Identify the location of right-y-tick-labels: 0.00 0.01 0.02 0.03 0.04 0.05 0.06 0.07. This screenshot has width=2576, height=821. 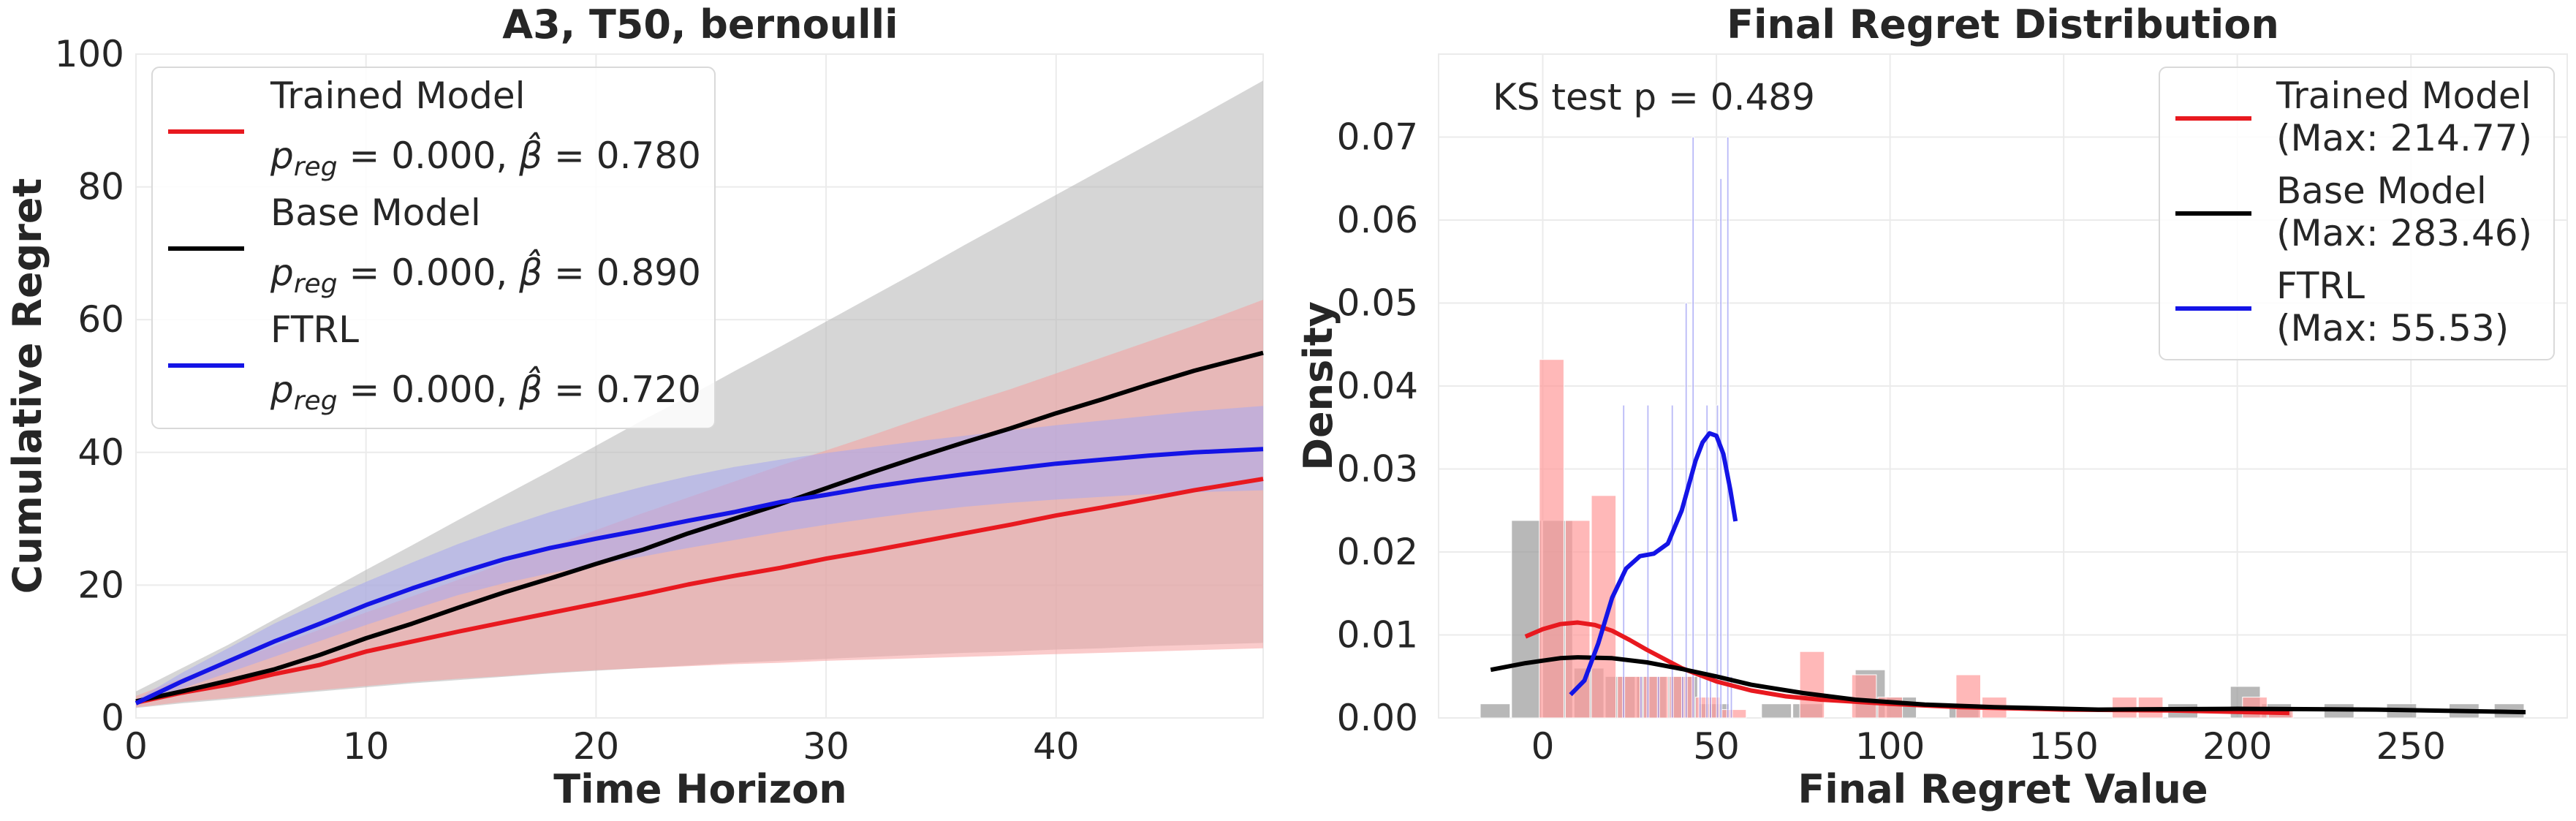
(1377, 428).